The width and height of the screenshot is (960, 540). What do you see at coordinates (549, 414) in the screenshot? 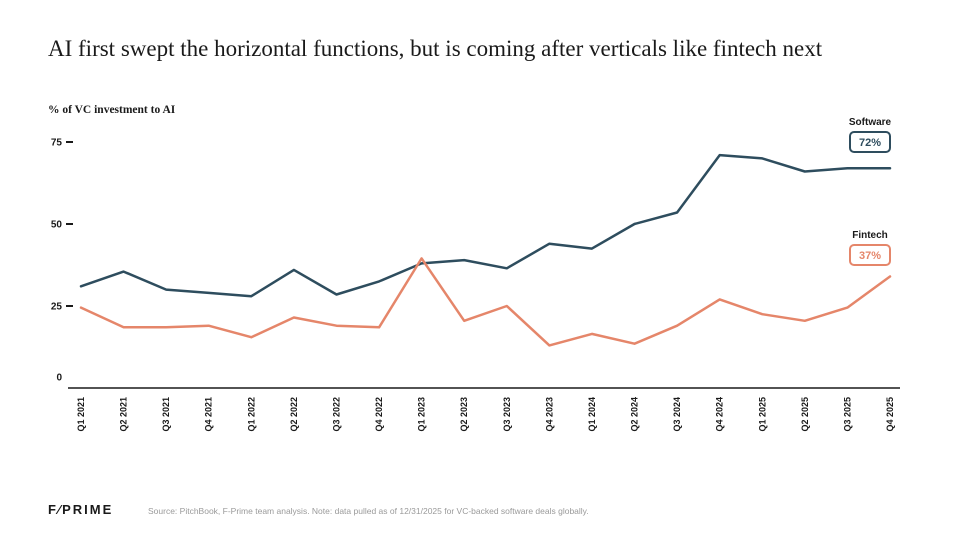
I see `x-tick-label: Q4 2023` at bounding box center [549, 414].